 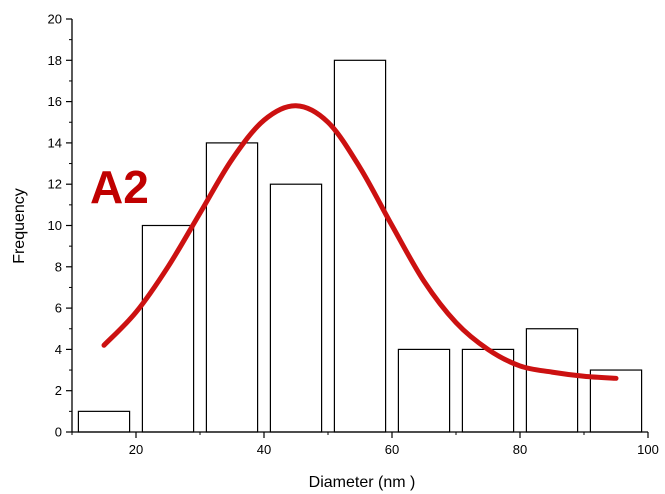 I want to click on x-tick-label-1: 40, so click(x=264, y=449).